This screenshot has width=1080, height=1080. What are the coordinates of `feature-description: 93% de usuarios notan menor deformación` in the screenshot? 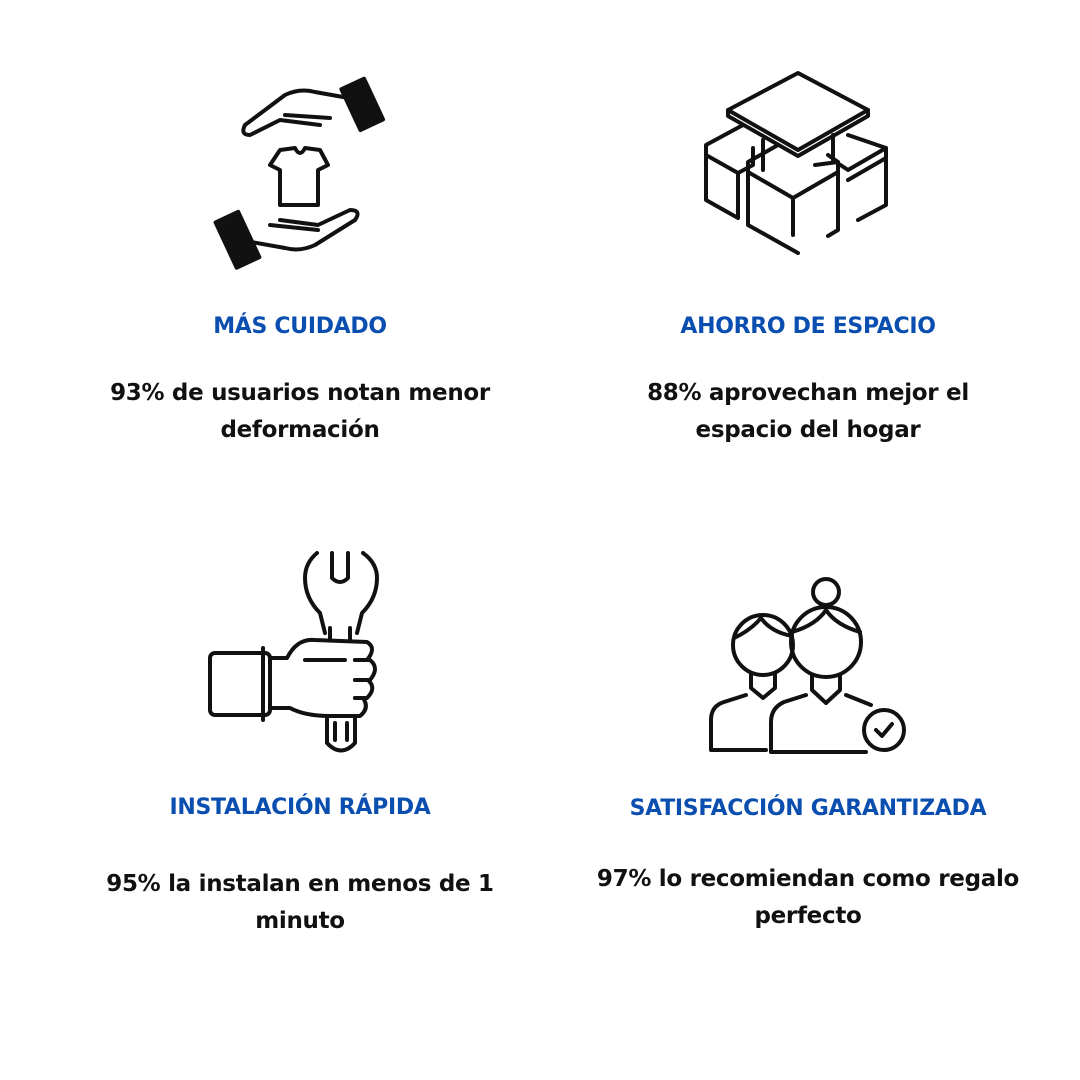 It's located at (300, 411).